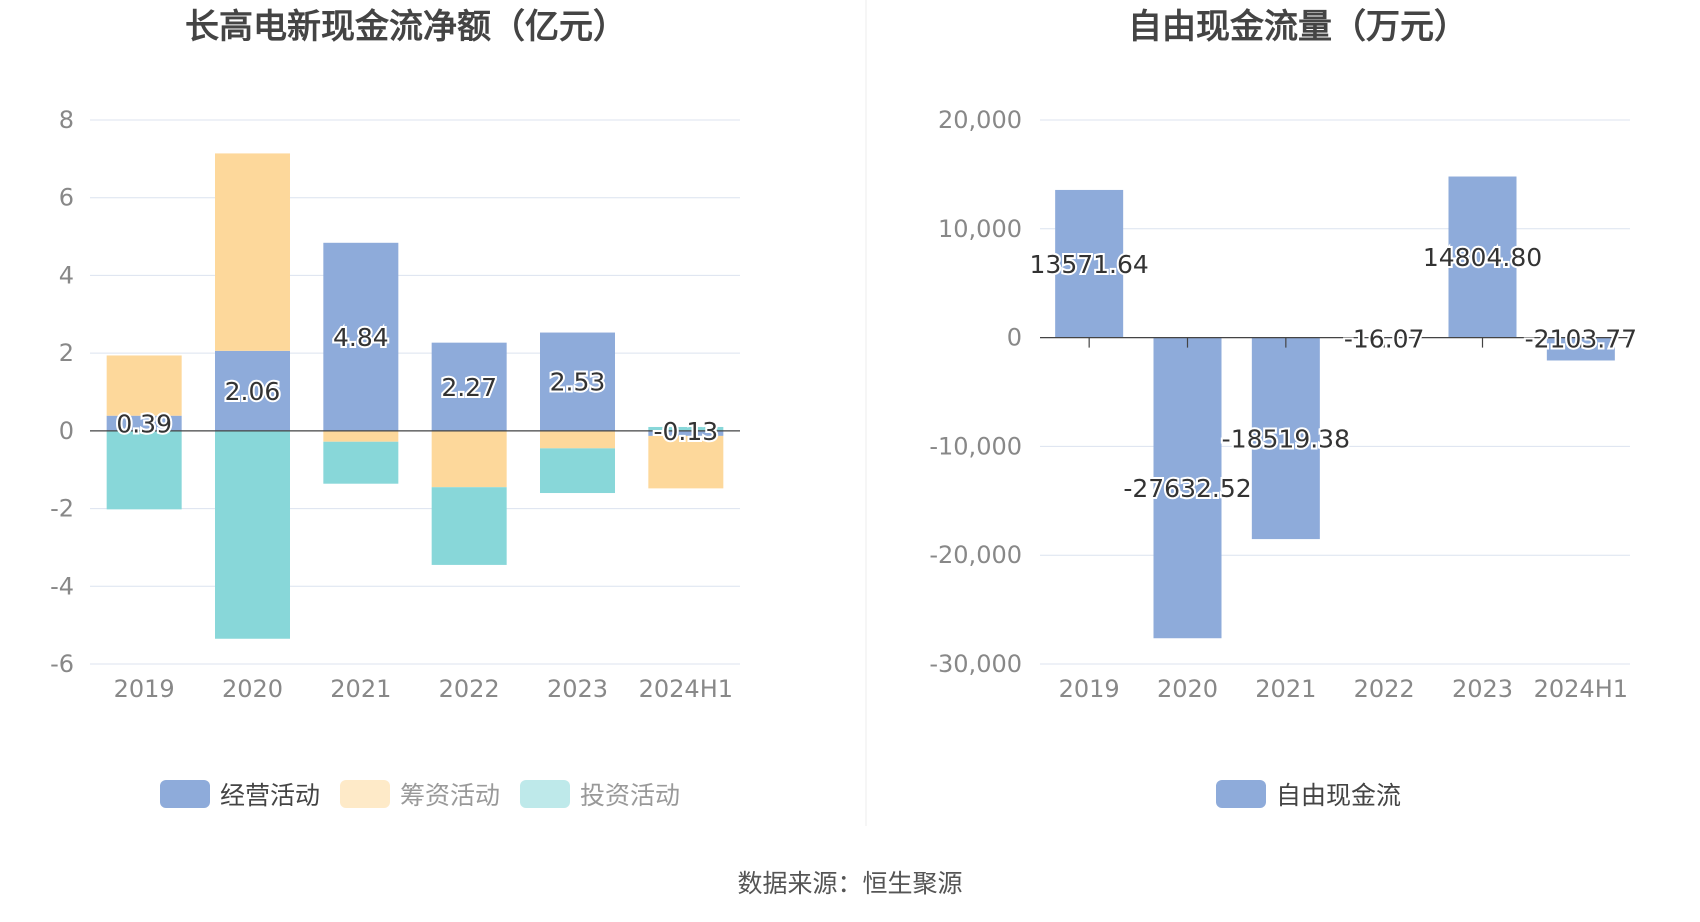 This screenshot has height=922, width=1700. I want to click on chart2-title: 自由现金流量（万元）, so click(1298, 27).